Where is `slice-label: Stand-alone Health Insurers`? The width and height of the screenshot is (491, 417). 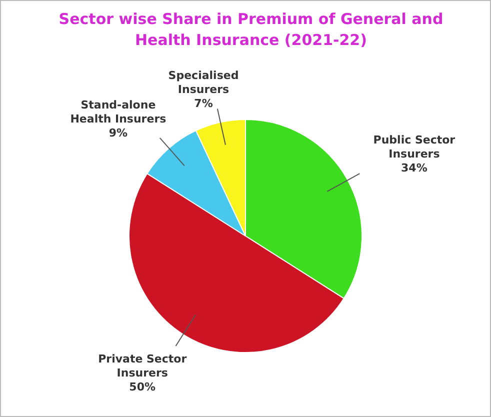
slice-label: Stand-alone Health Insurers is located at coordinates (118, 112).